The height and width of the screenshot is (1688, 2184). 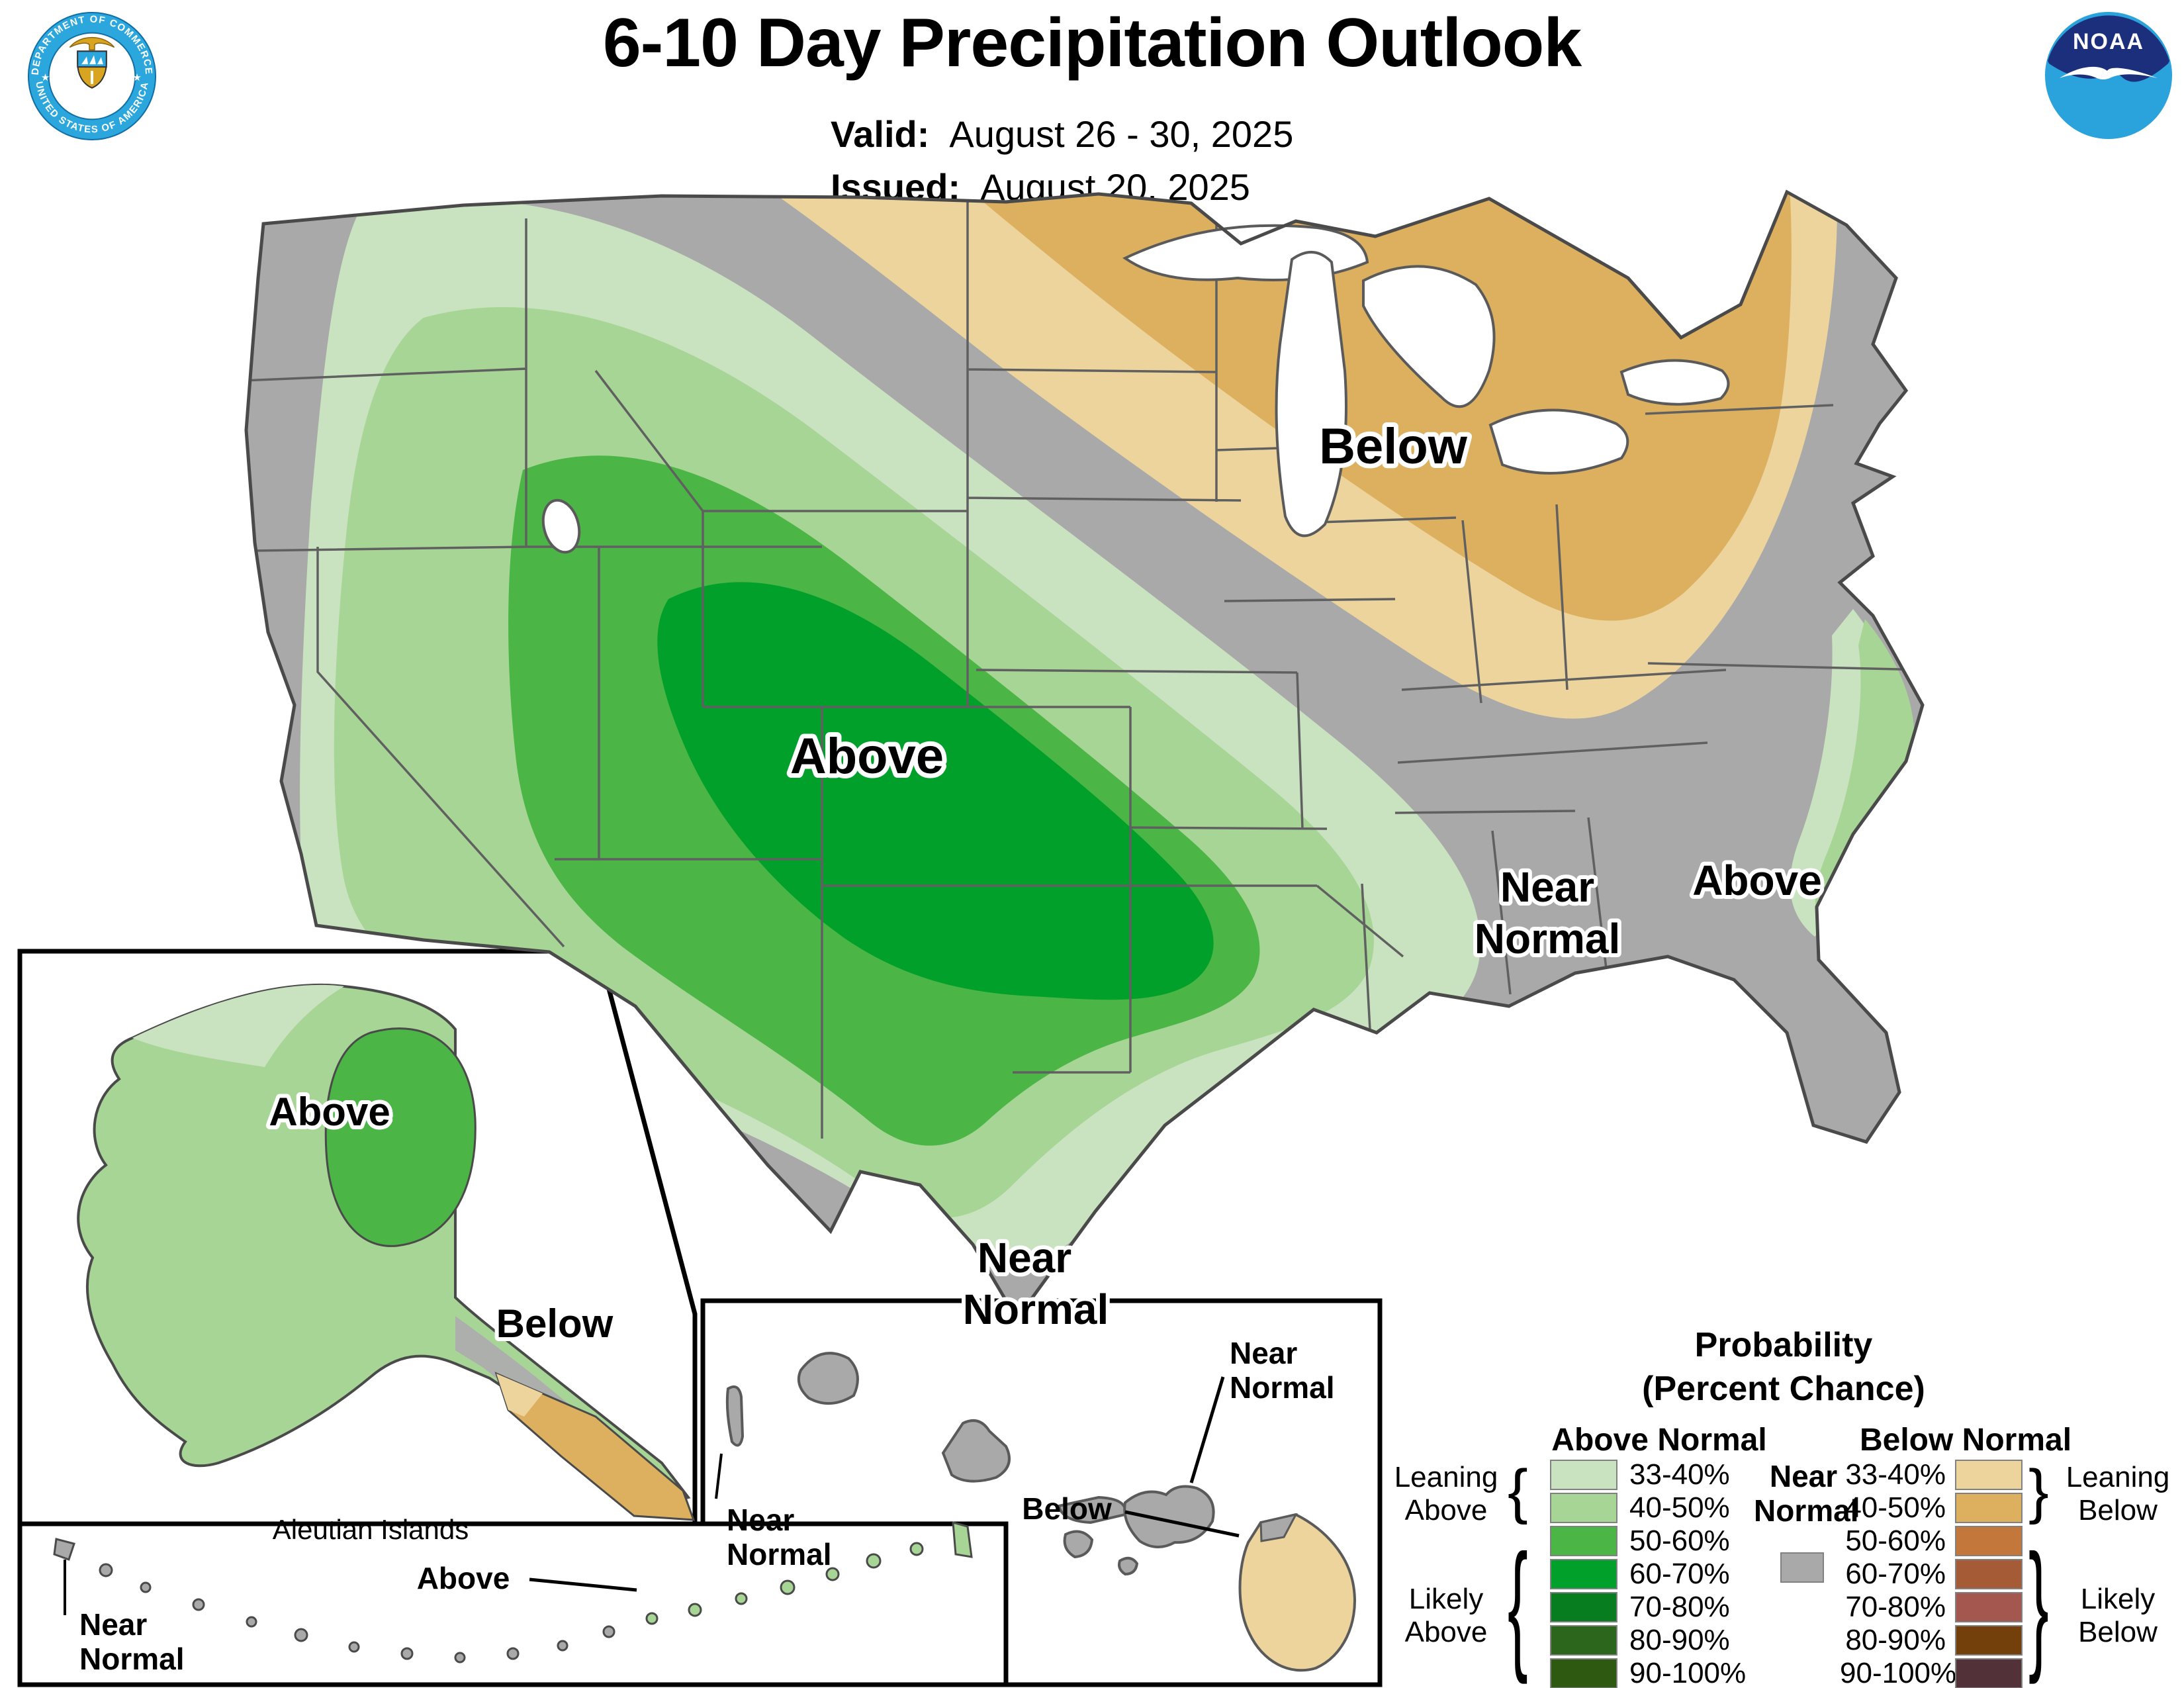 What do you see at coordinates (867, 756) in the screenshot?
I see `label-central-above: Above` at bounding box center [867, 756].